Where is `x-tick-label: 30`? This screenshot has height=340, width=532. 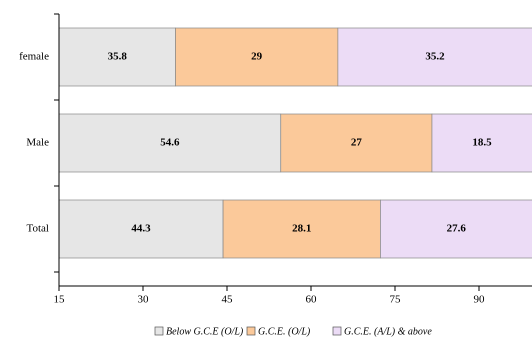
x-tick-label: 30 is located at coordinates (144, 300).